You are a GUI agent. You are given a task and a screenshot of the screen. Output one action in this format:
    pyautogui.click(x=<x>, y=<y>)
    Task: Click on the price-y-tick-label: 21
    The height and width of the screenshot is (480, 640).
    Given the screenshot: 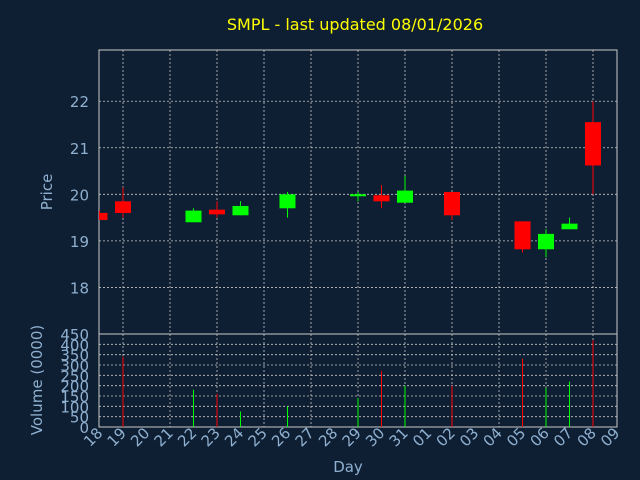 What is the action you would take?
    pyautogui.click(x=79, y=149)
    